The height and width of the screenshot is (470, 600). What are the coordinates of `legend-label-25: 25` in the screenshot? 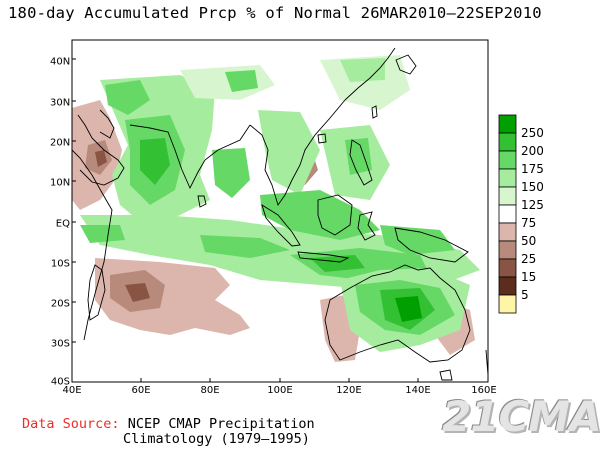 It's located at (529, 259).